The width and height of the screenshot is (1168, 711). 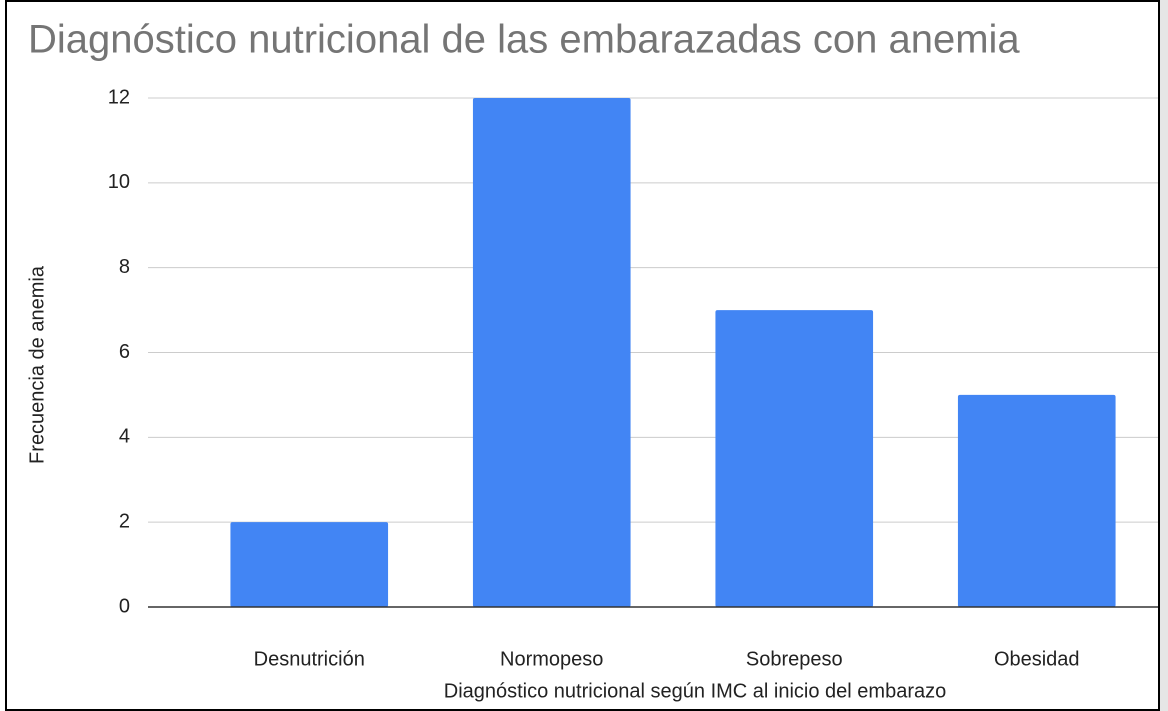 What do you see at coordinates (551, 659) in the screenshot?
I see `x-tick-label: Normopeso` at bounding box center [551, 659].